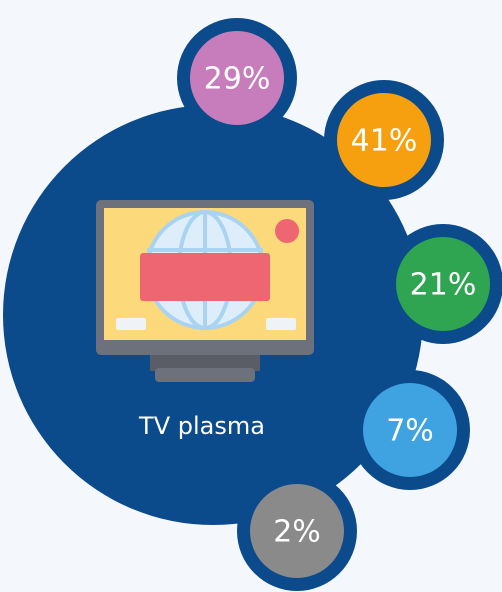 This screenshot has height=592, width=502. I want to click on bubble-label: 7%, so click(410, 431).